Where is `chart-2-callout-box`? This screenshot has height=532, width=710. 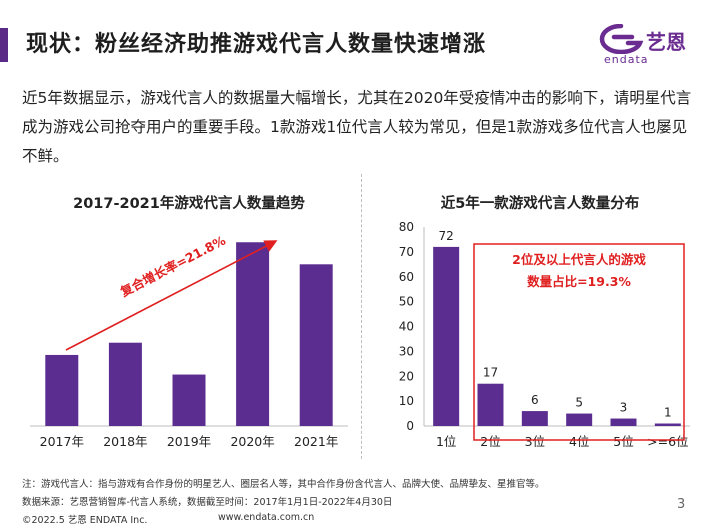
chart-2-callout-box is located at coordinates (579, 342).